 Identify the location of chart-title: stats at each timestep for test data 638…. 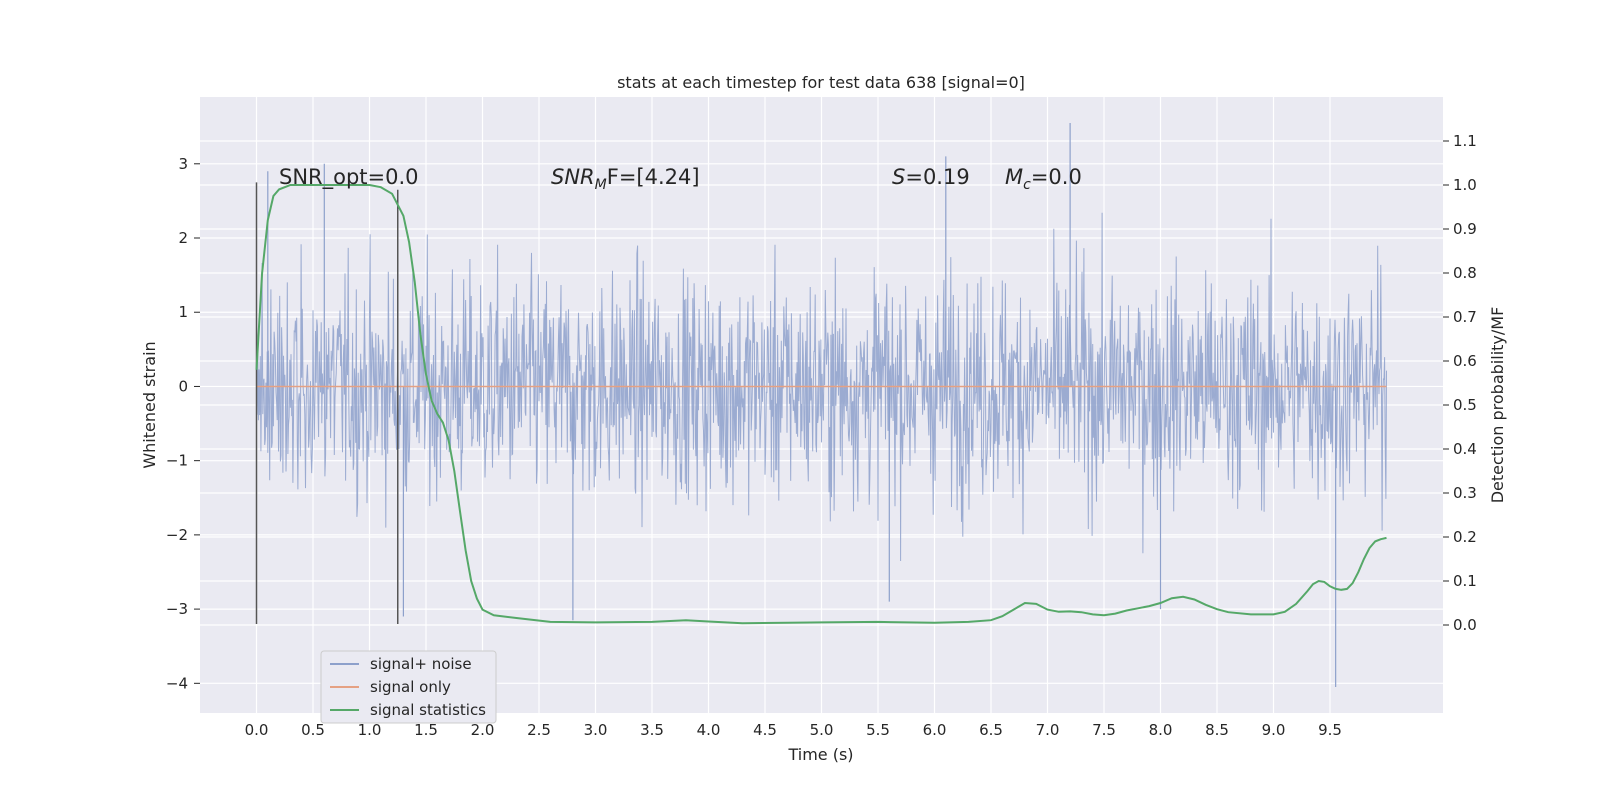
(821, 82).